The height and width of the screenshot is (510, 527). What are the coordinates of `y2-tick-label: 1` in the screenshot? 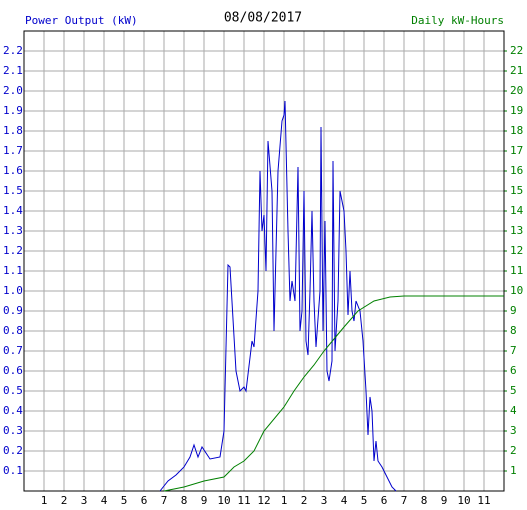 It's located at (513, 470).